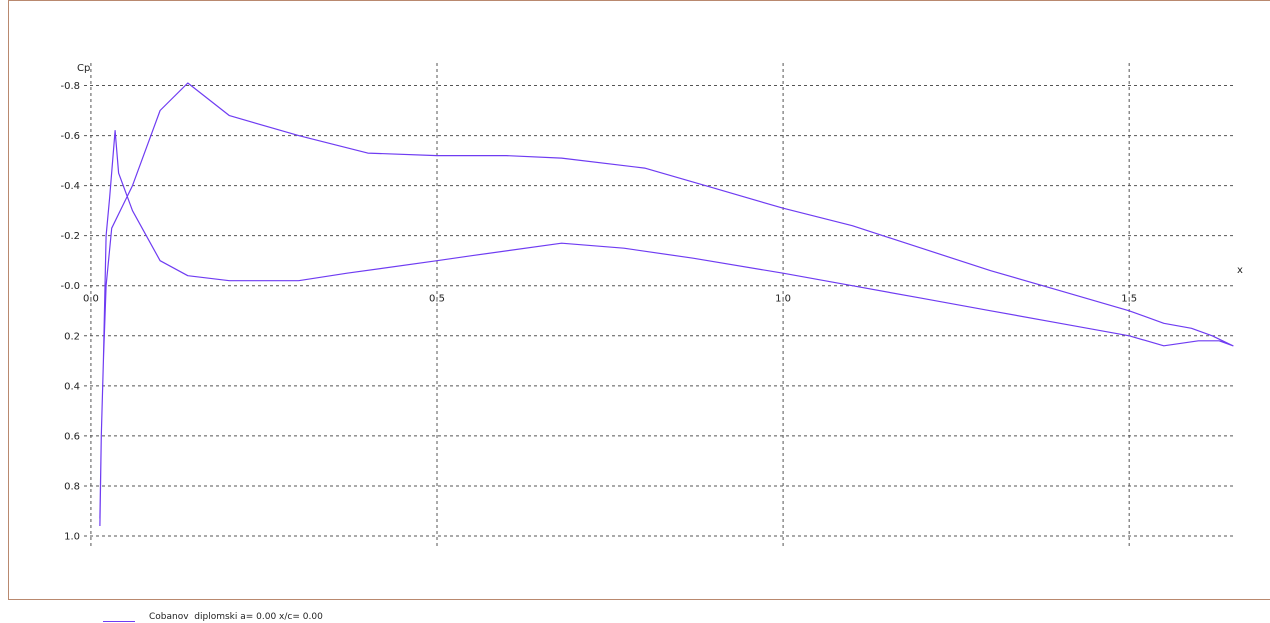 The image size is (1270, 623). Describe the element at coordinates (72, 486) in the screenshot. I see `y-tick-label: 0.8` at that location.